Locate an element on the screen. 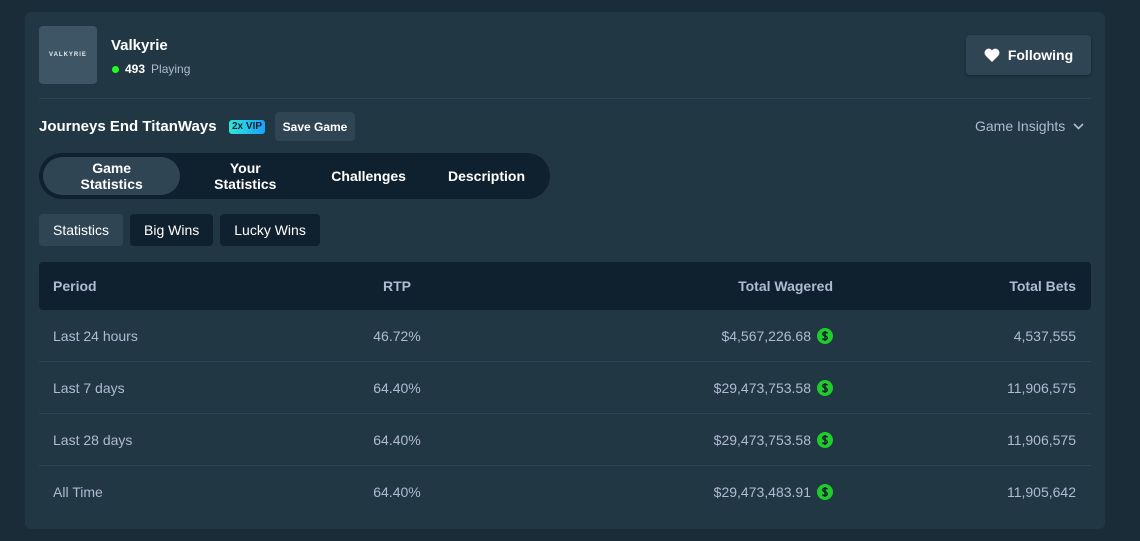  chevron-icon is located at coordinates (1078, 126).